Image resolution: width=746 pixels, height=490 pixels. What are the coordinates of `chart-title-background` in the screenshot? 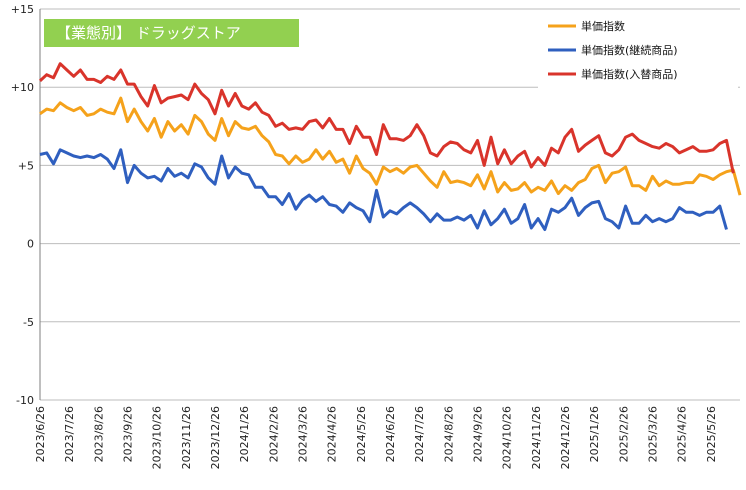 It's located at (171, 33).